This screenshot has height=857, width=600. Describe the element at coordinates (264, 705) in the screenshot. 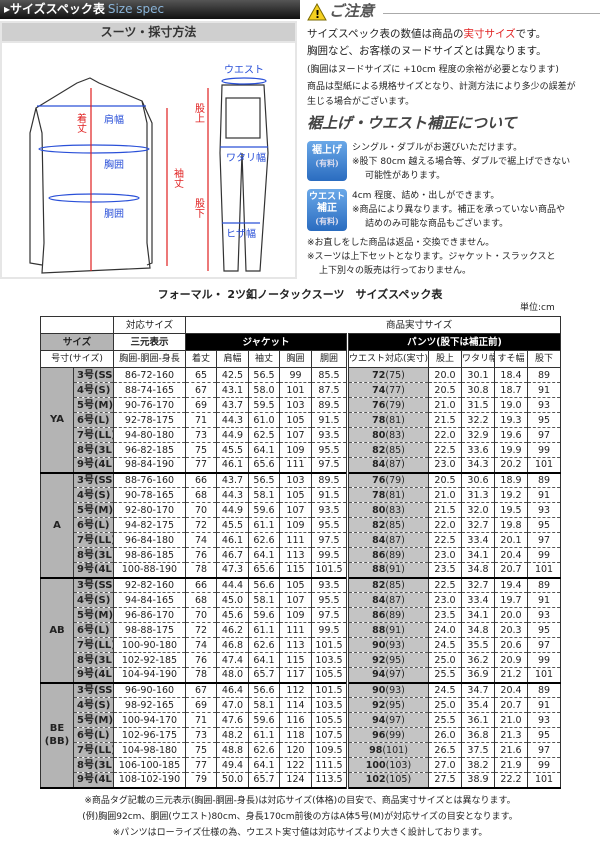

I see `jacket-sleeve: 58.1` at that location.